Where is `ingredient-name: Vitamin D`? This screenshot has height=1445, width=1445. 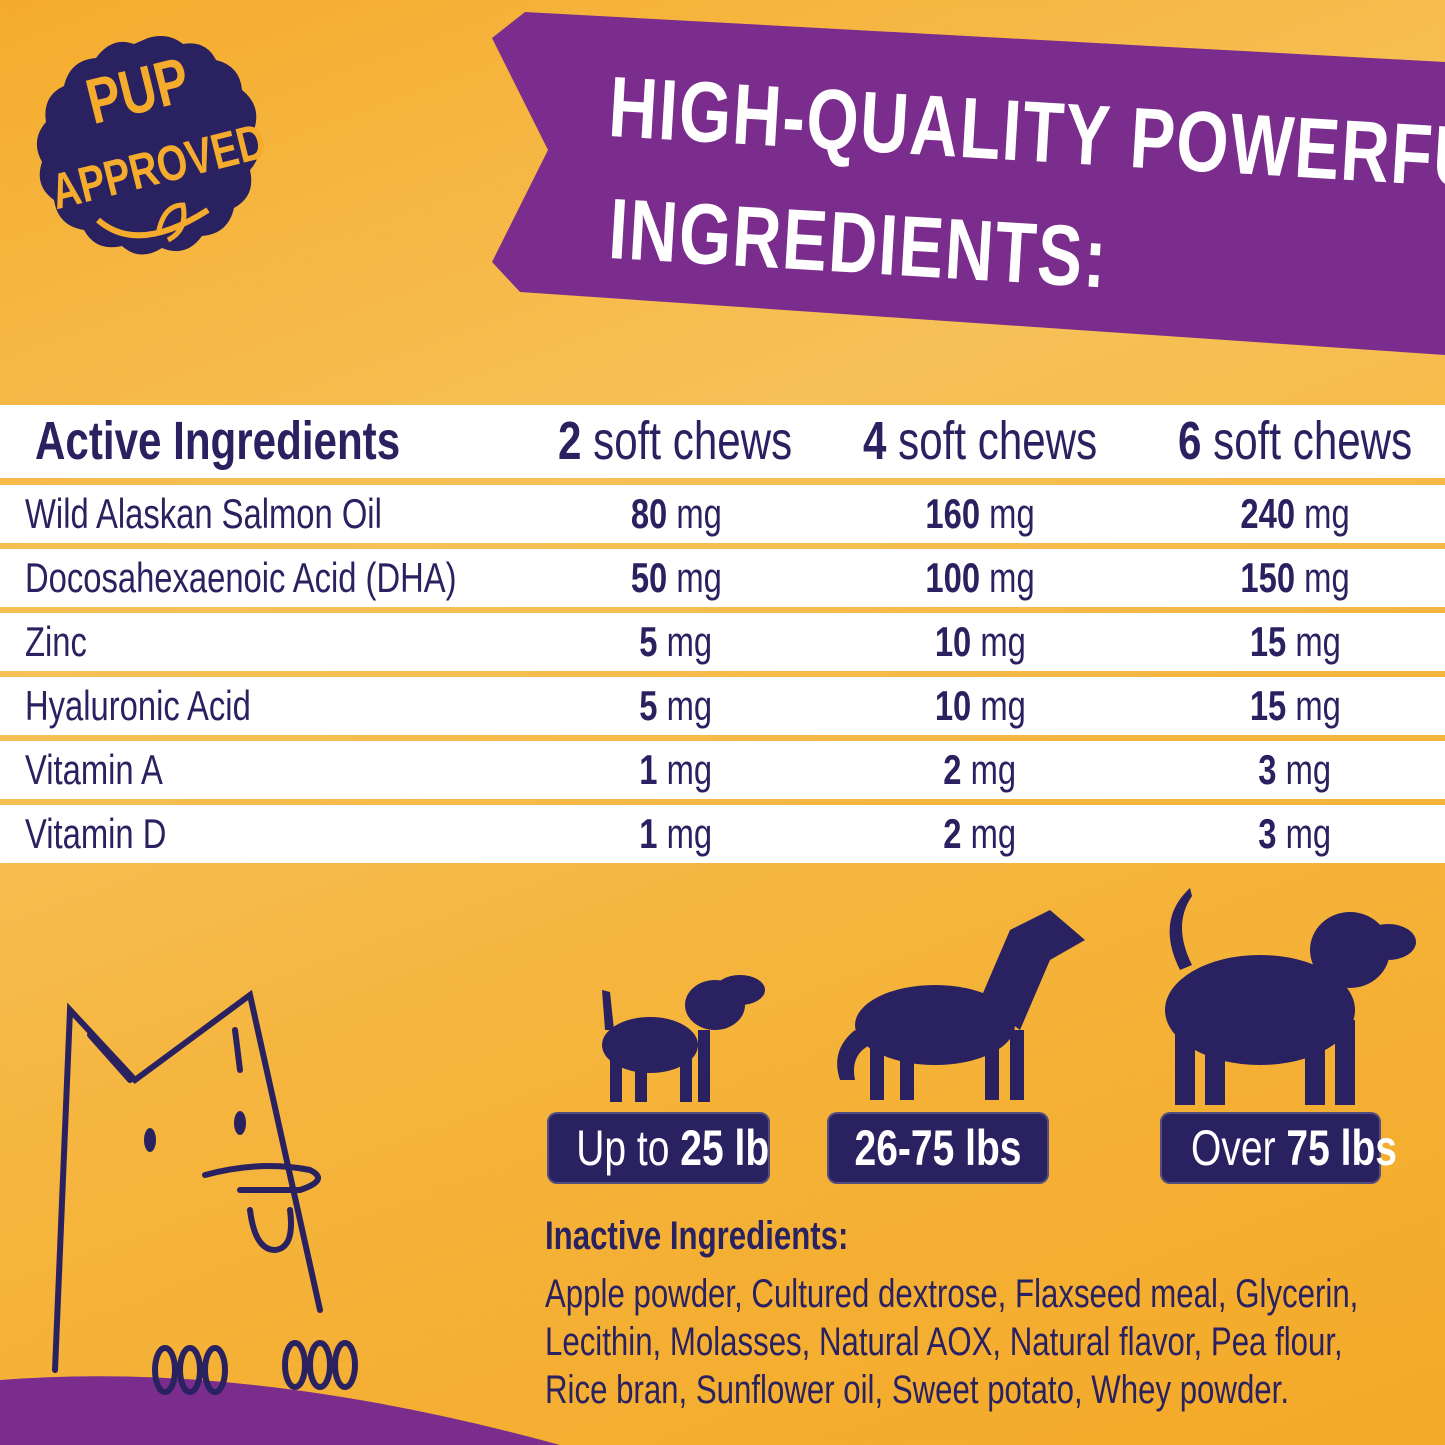 ingredient-name: Vitamin D is located at coordinates (96, 833).